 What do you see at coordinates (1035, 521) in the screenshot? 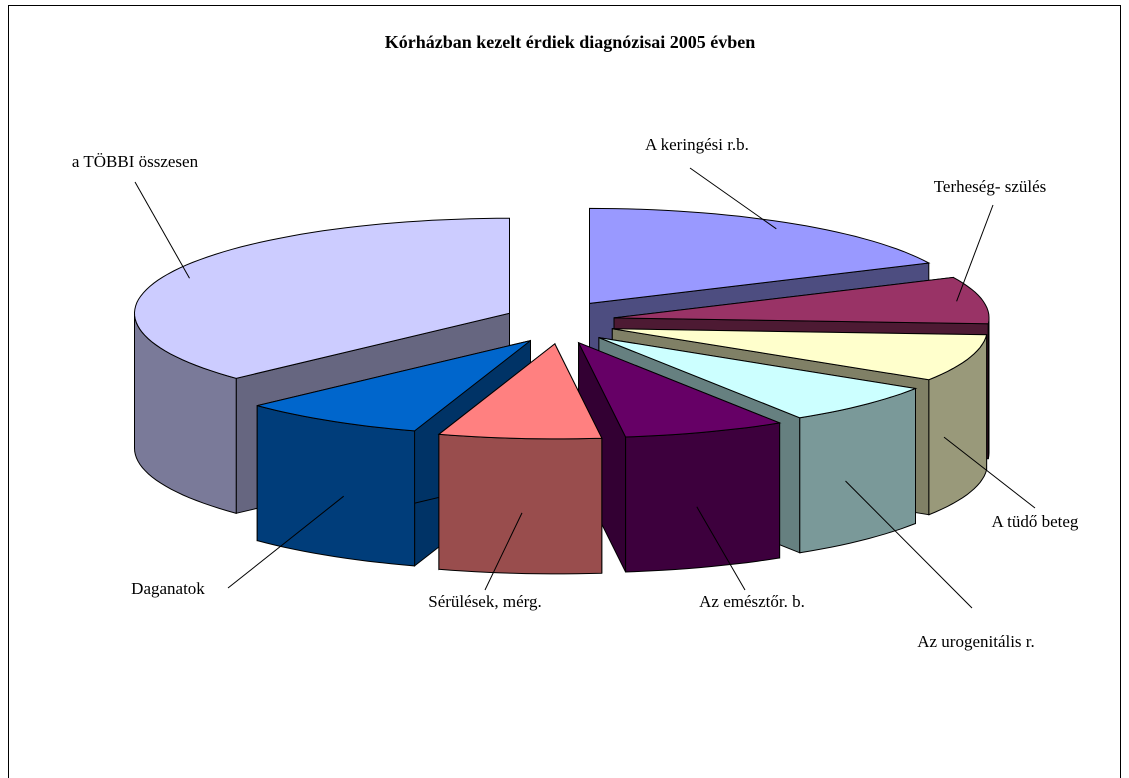
I see `slice-label: A tüdő beteg` at bounding box center [1035, 521].